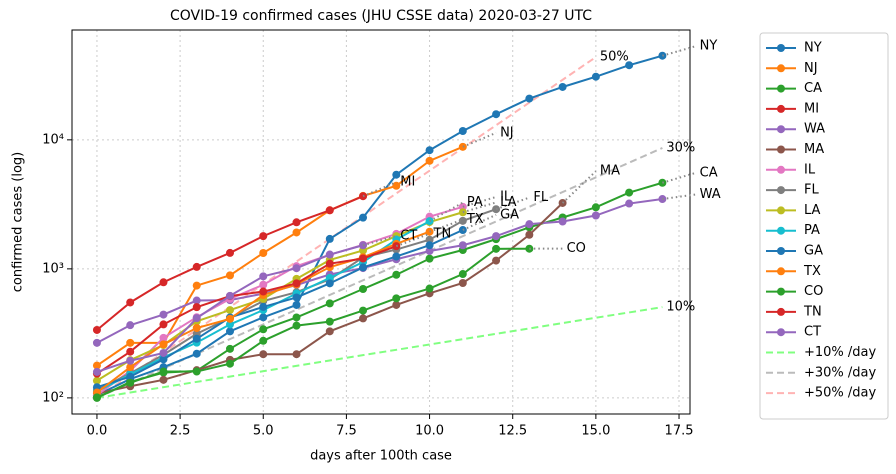  I want to click on series-end-label: TN, so click(442, 233).